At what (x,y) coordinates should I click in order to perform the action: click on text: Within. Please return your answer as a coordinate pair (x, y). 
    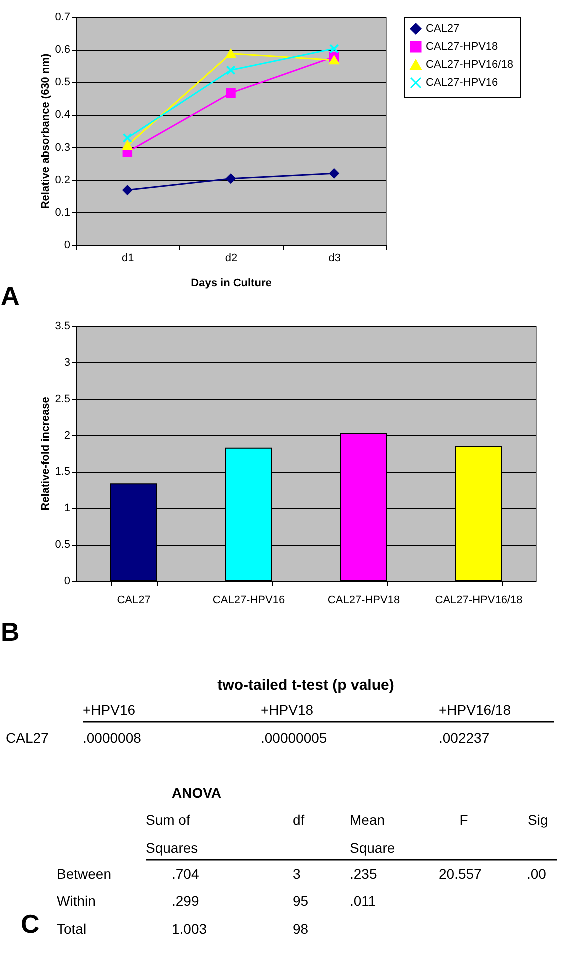
    Looking at the image, I should click on (76, 901).